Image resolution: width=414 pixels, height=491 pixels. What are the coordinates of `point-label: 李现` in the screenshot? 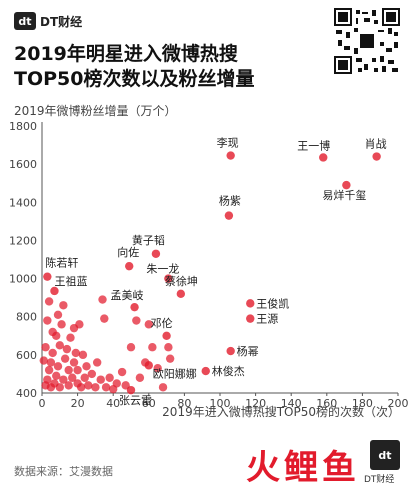 It's located at (228, 143).